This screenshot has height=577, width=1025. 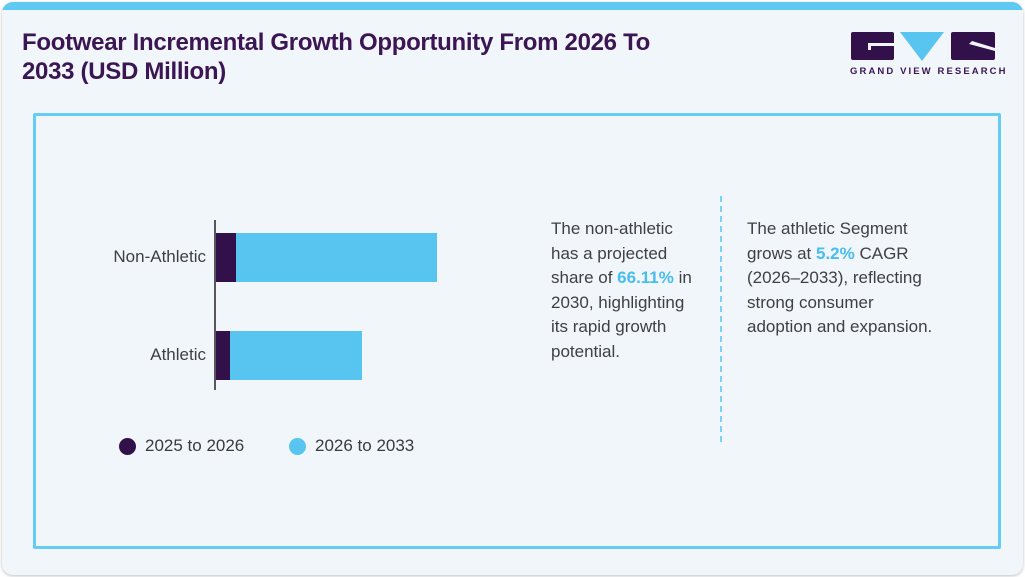 I want to click on legend-label-2026-2033: 2026 to 2033, so click(x=365, y=445).